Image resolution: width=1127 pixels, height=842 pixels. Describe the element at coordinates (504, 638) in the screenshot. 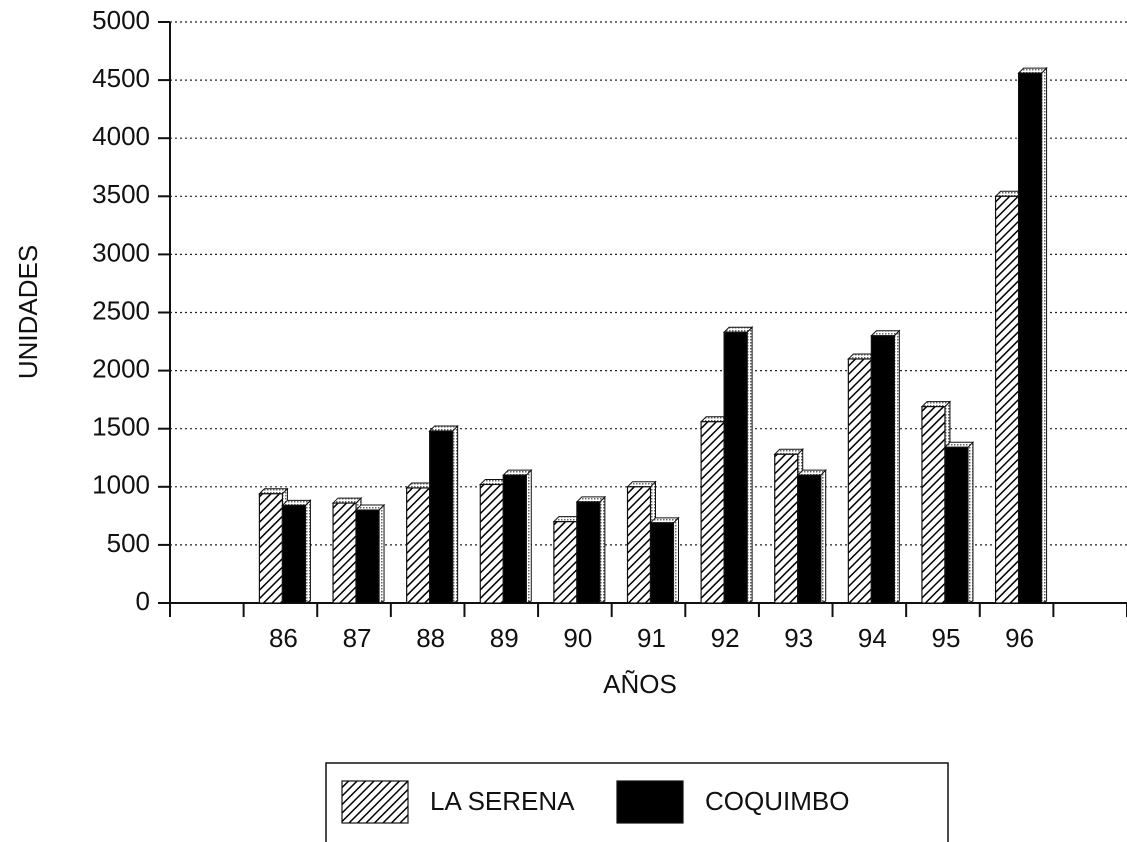

I see `x-tick-label: 89` at that location.